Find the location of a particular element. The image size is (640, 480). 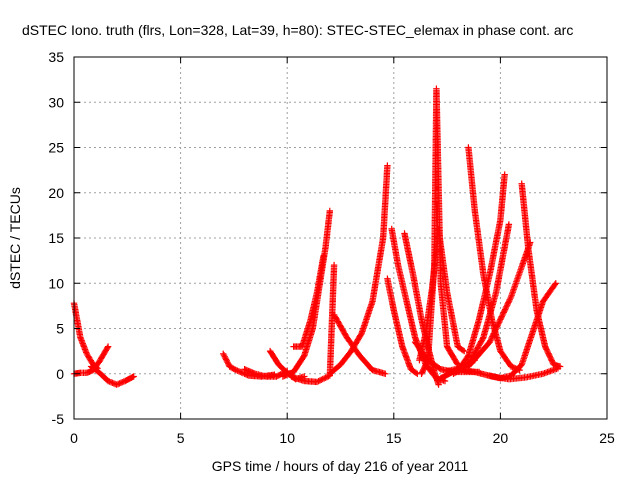

y-tick-label: 15 is located at coordinates (56, 238).